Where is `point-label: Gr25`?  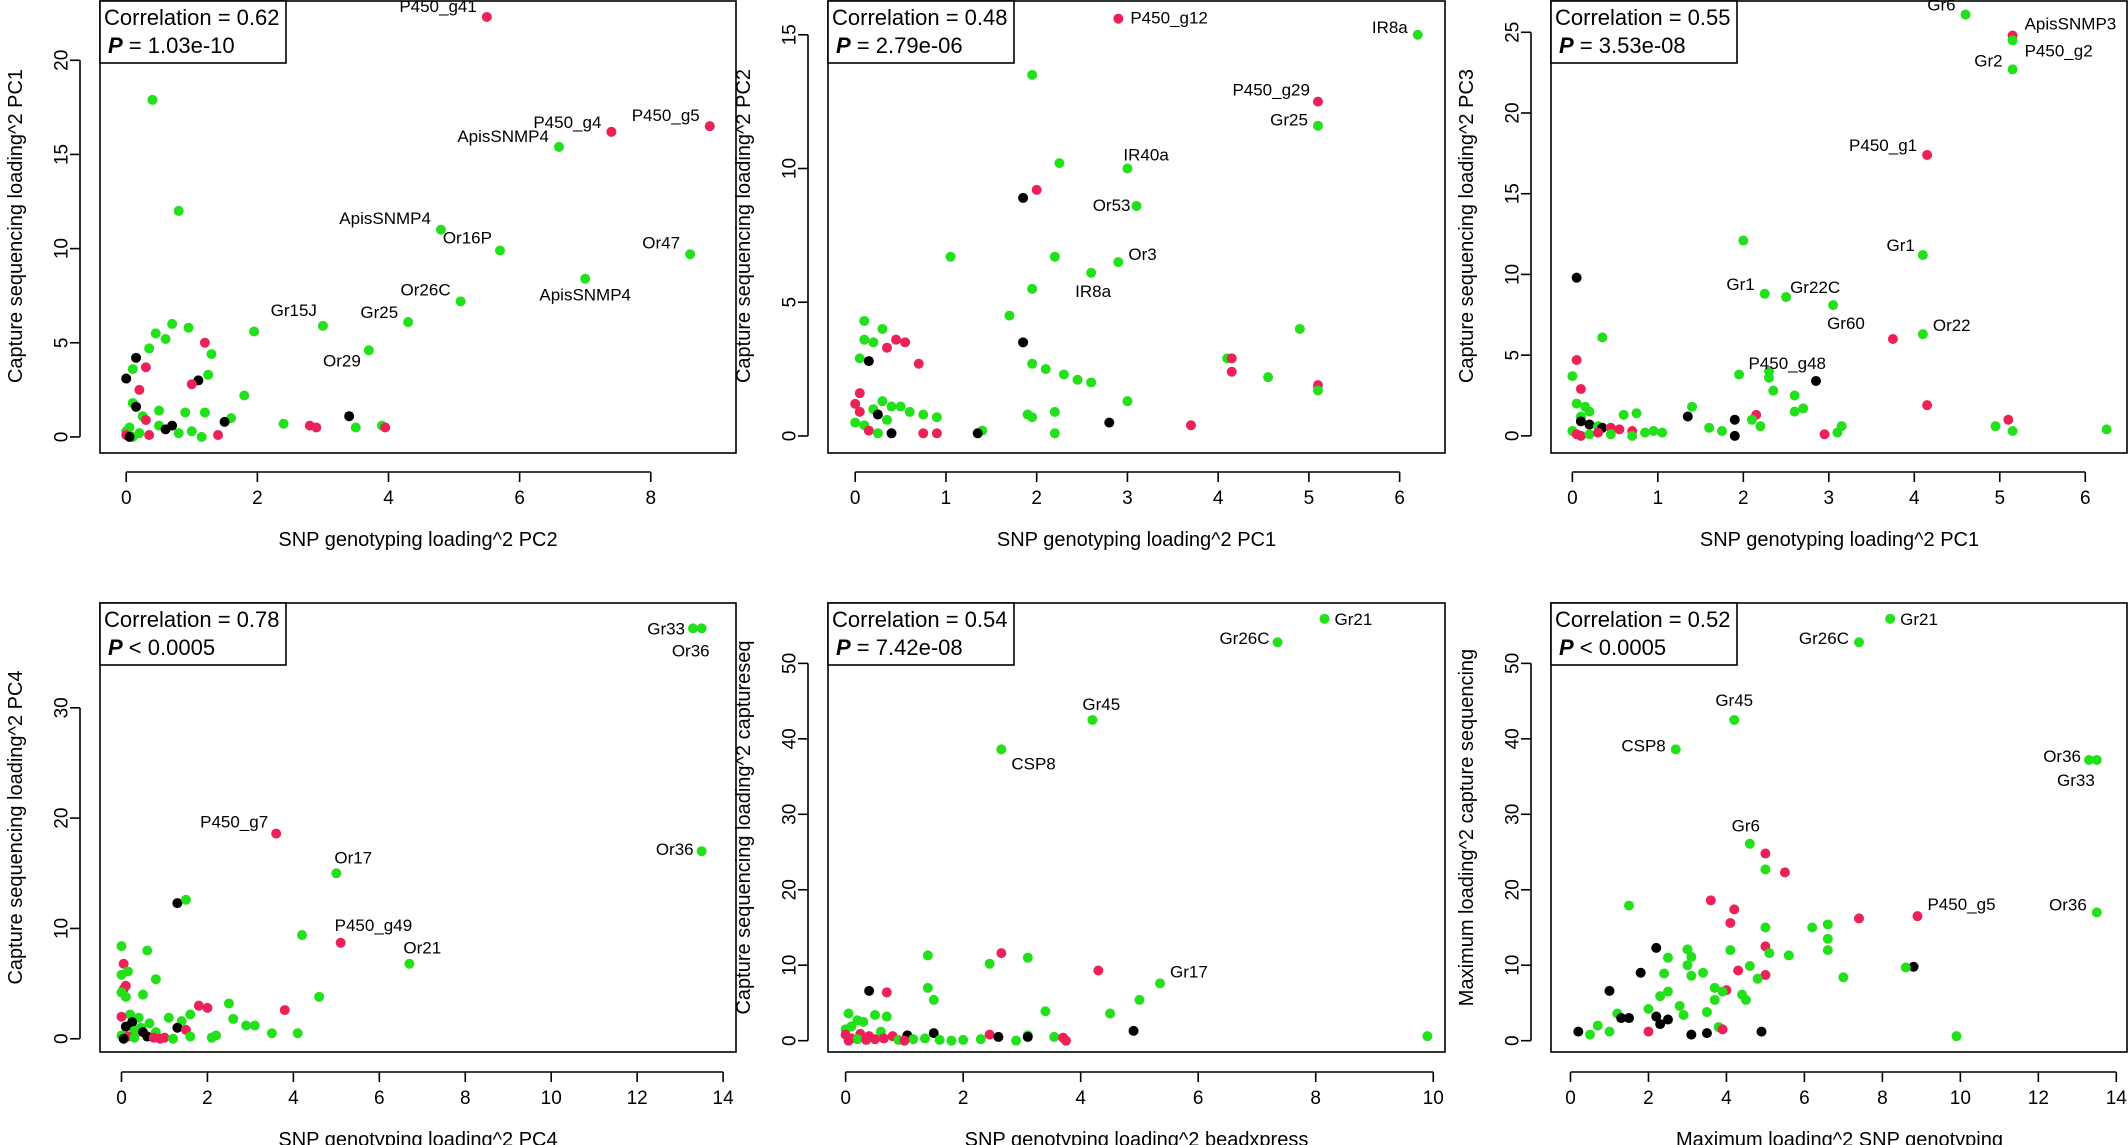
point-label: Gr25 is located at coordinates (1289, 120).